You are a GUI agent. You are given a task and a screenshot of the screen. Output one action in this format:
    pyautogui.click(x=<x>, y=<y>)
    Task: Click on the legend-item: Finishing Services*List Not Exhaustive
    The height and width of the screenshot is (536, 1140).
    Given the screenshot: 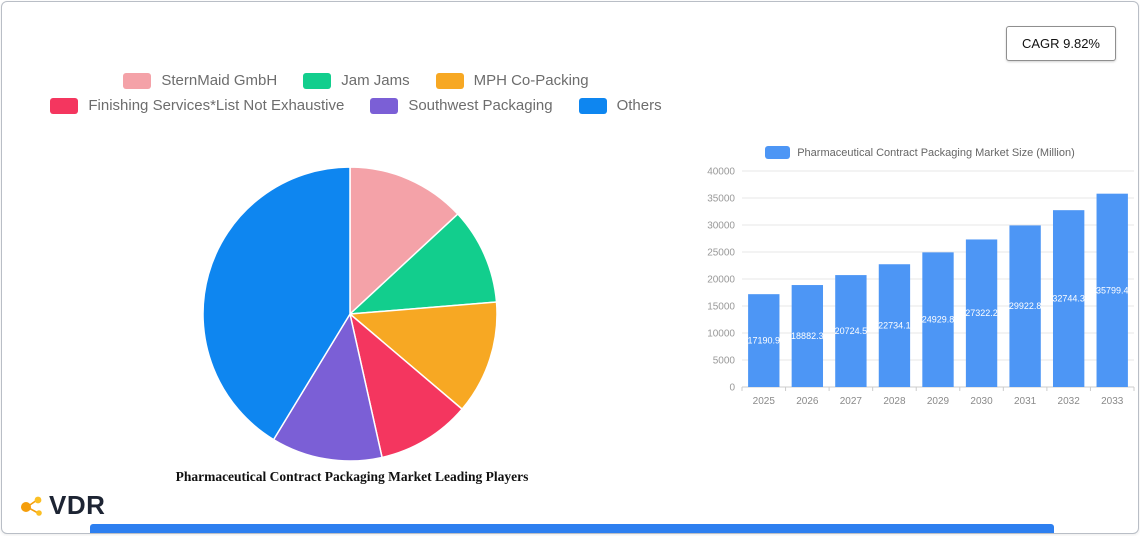 What is the action you would take?
    pyautogui.click(x=197, y=105)
    